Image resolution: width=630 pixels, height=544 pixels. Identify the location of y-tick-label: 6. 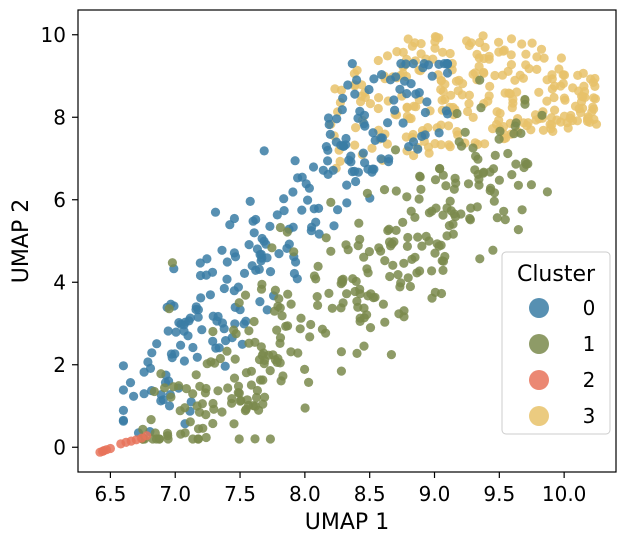
(59, 200).